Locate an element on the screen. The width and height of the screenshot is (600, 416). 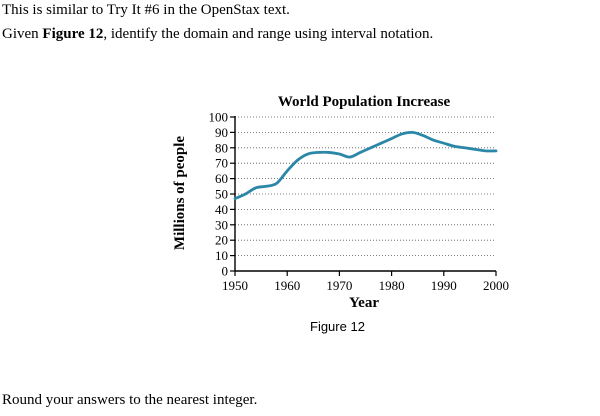
chart-grid is located at coordinates (365, 186).